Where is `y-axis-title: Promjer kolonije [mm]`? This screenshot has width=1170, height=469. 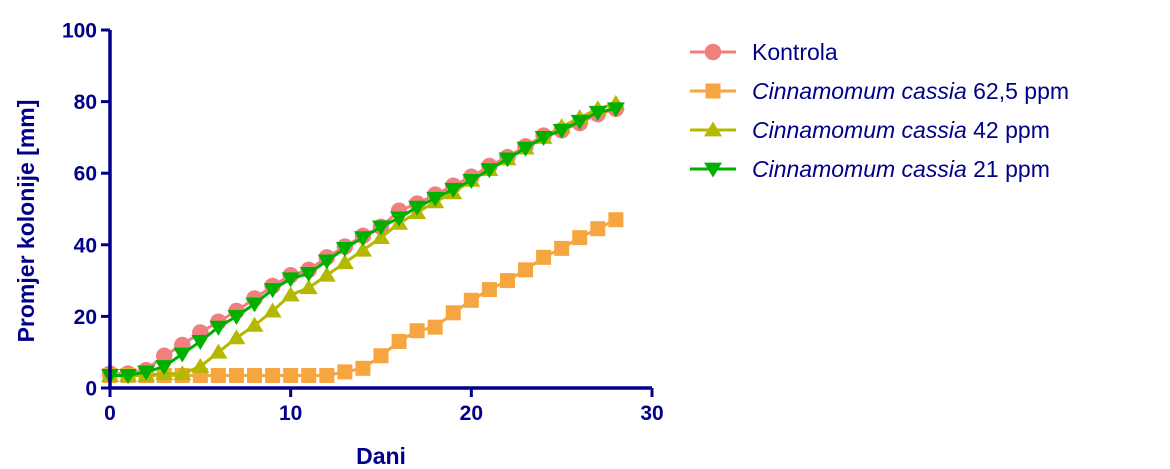
y-axis-title: Promjer kolonije [mm] is located at coordinates (26, 221).